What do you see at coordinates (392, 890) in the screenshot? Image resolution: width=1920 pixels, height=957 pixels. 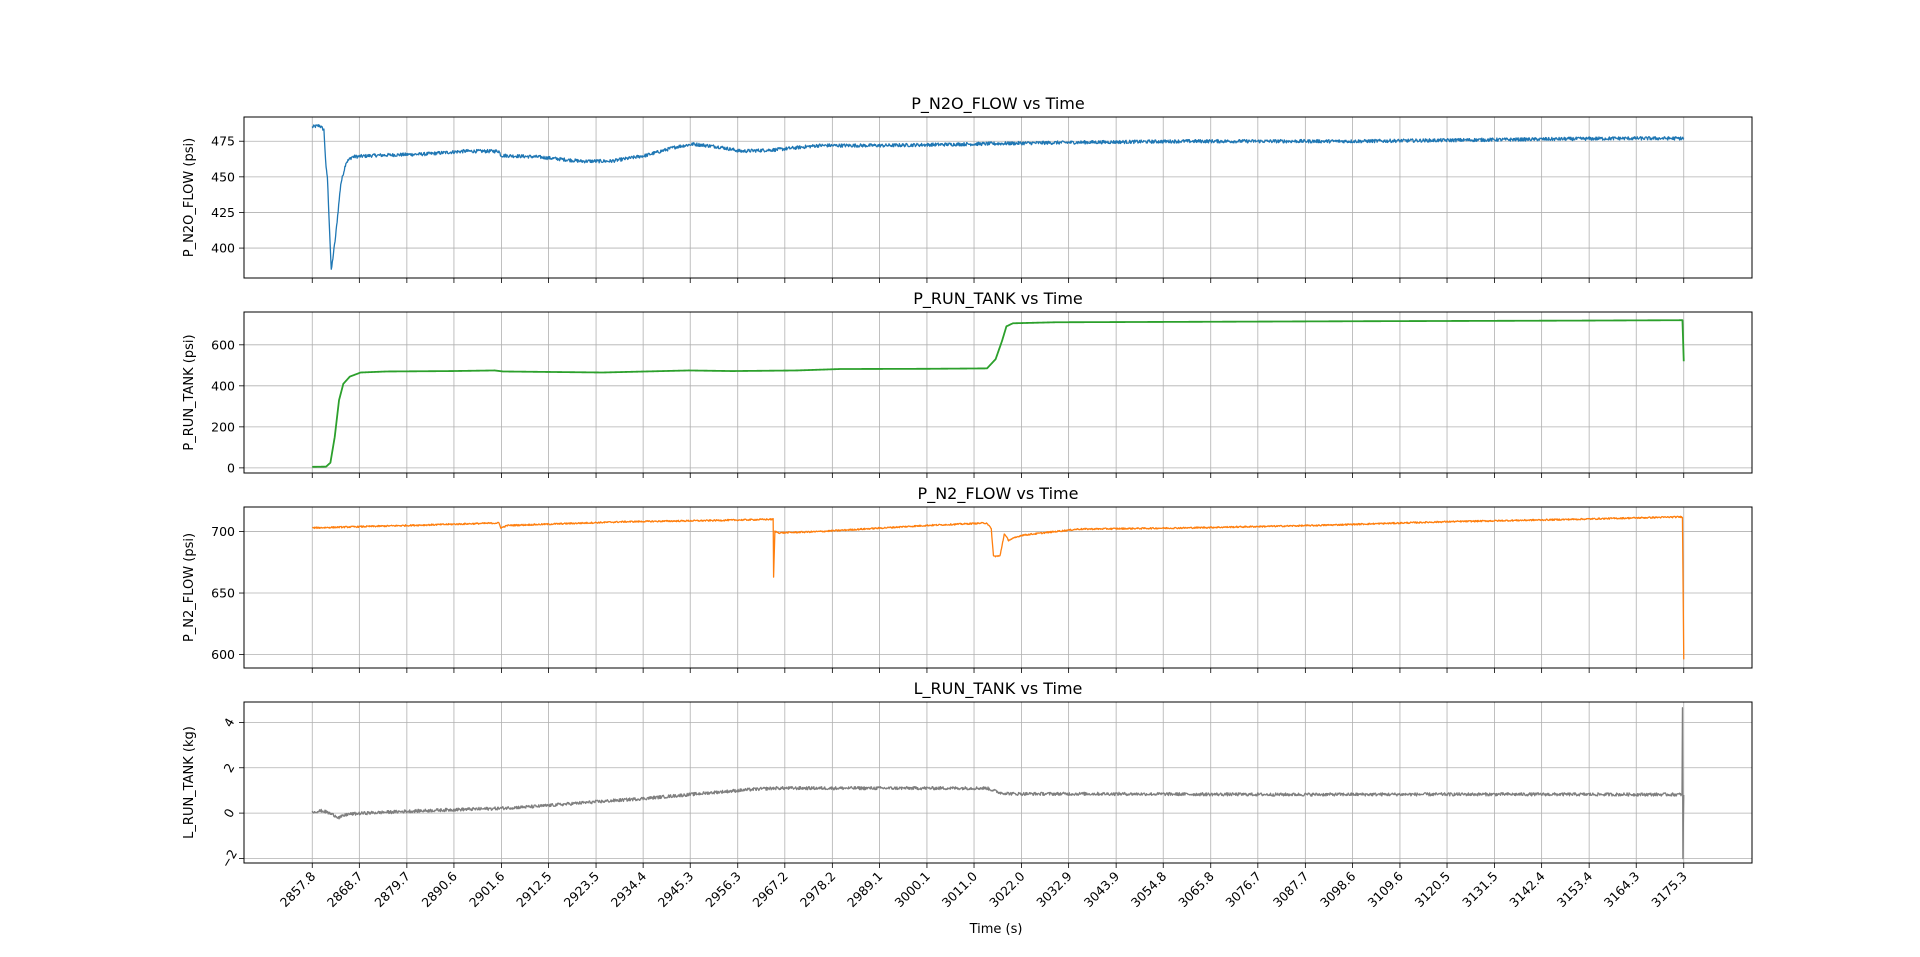 I see `x-tick-label: 2879.7` at bounding box center [392, 890].